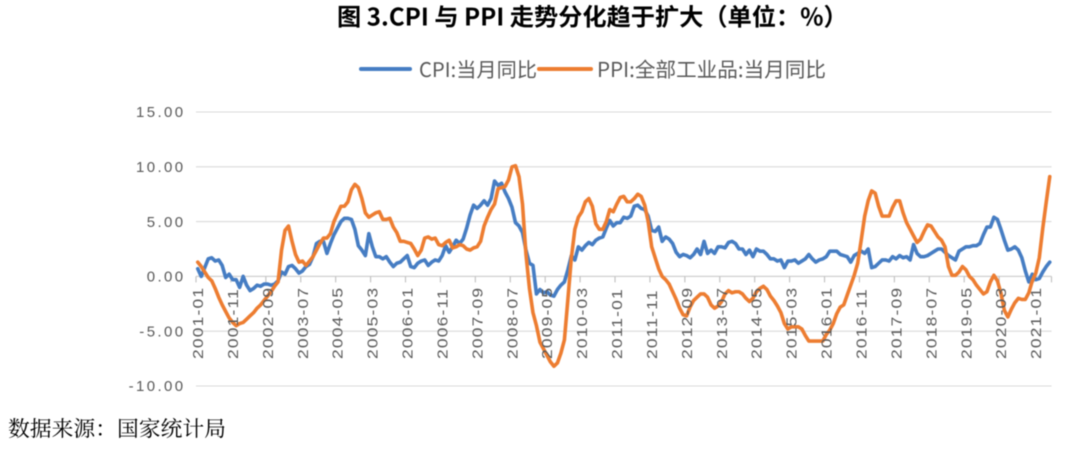 The width and height of the screenshot is (1080, 450). Describe the element at coordinates (233, 323) in the screenshot. I see `svg-text: 2001-11` at that location.